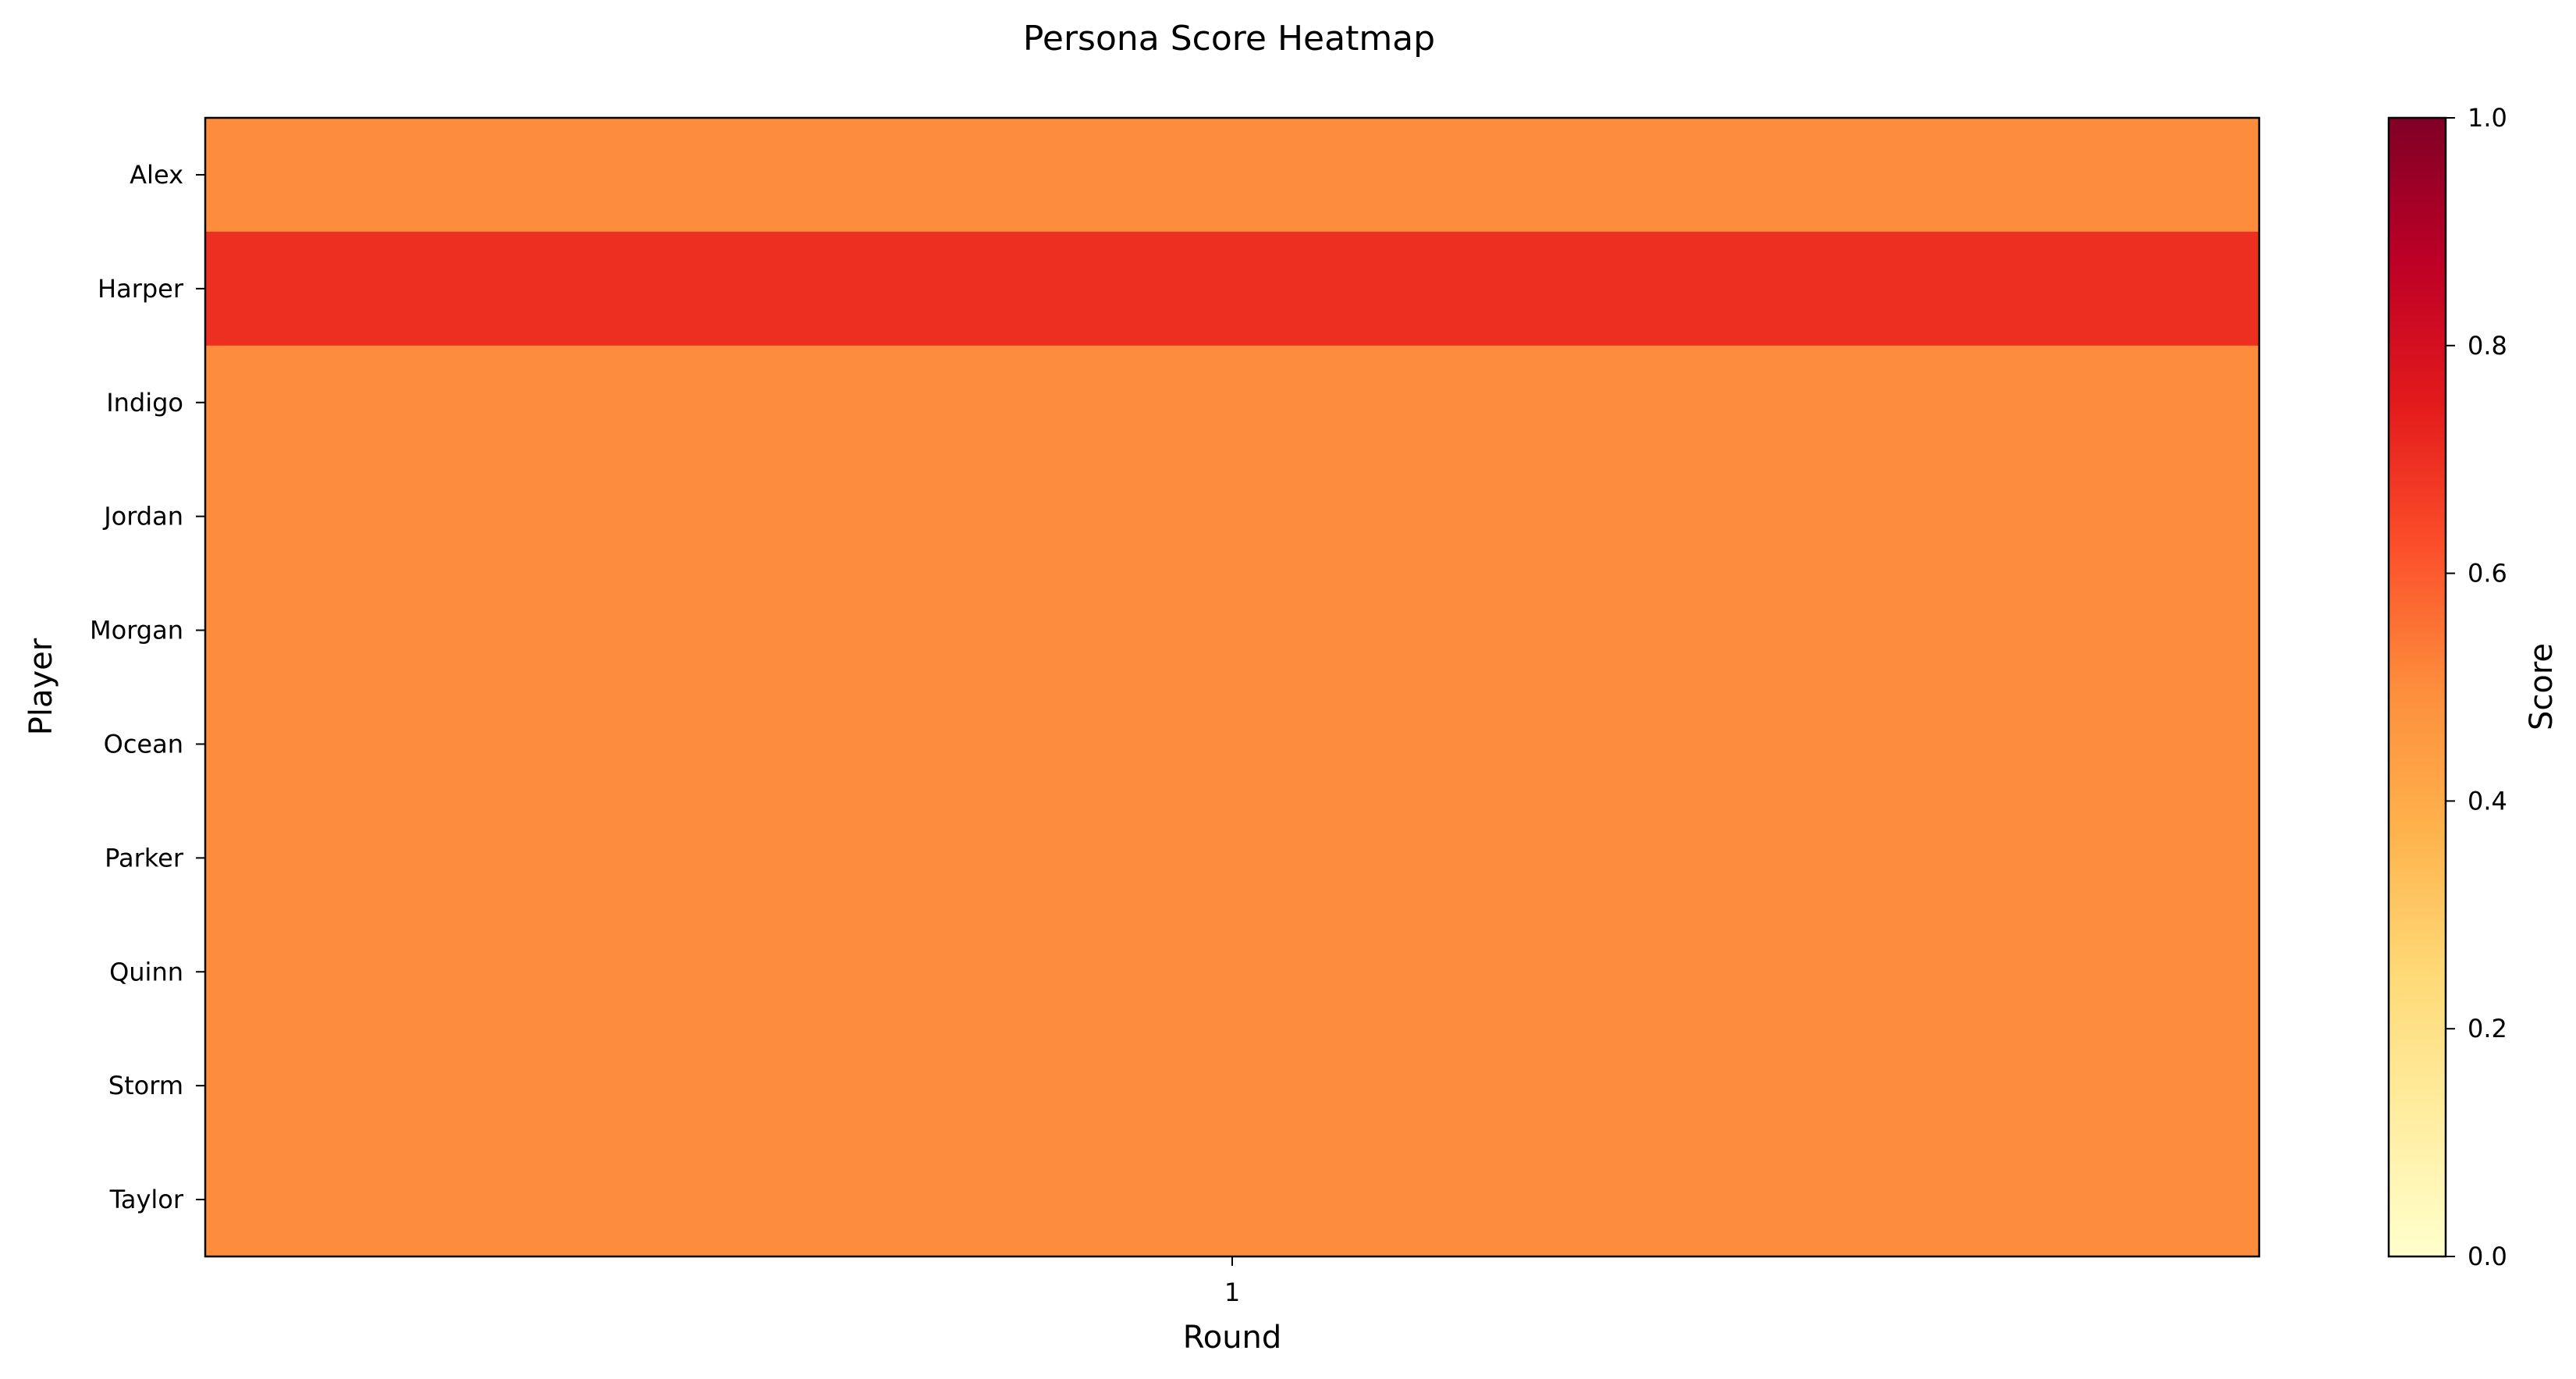 The height and width of the screenshot is (1379, 2576). Describe the element at coordinates (1232, 1292) in the screenshot. I see `x-tick-label: 1` at that location.